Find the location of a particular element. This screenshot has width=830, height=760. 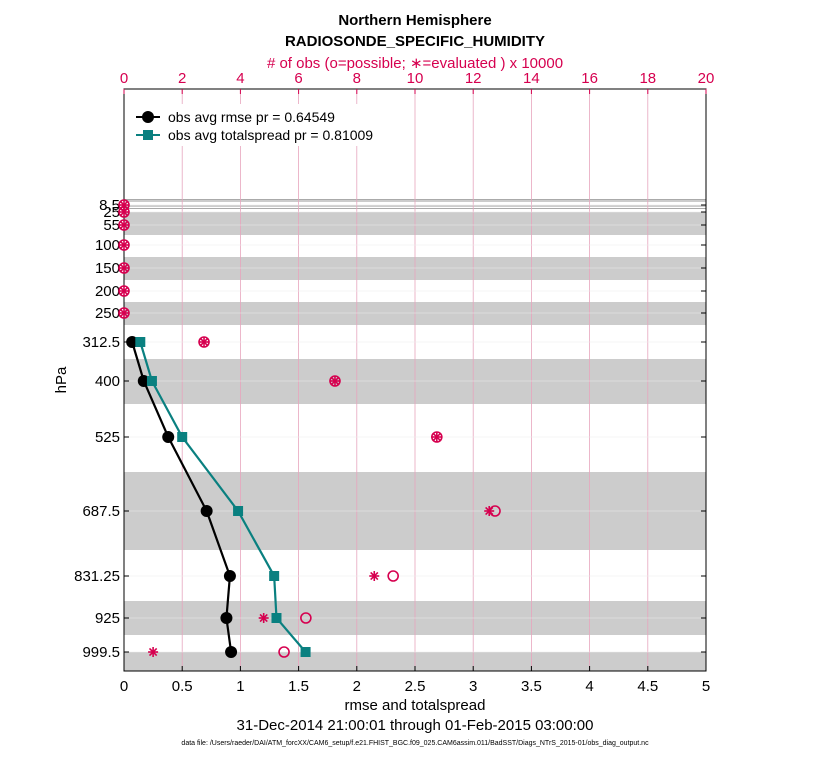

top-tick-label: 0 is located at coordinates (124, 78).